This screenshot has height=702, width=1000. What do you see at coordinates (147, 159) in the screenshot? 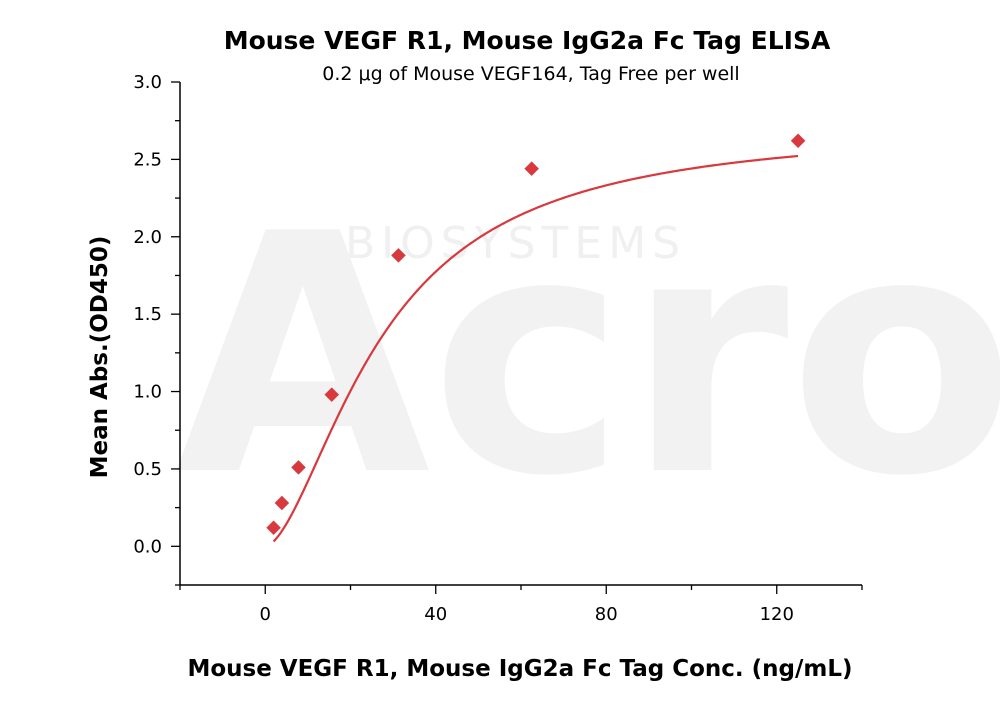
I see `y-tick-label: 2.5` at bounding box center [147, 159].